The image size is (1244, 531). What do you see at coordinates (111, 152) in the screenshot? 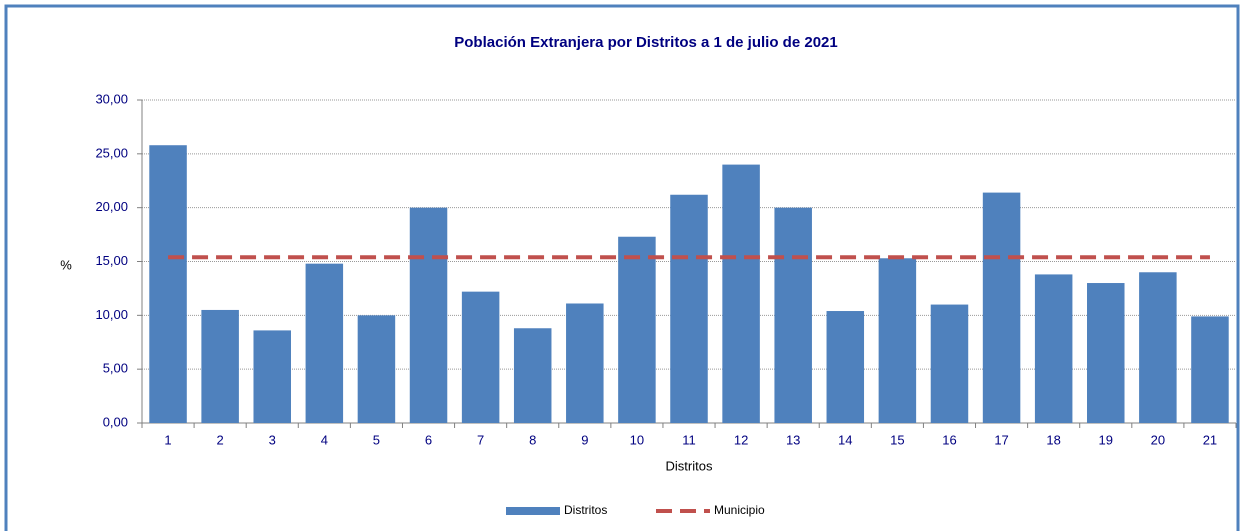
I see `y-tick-label: 25,00` at bounding box center [111, 152].